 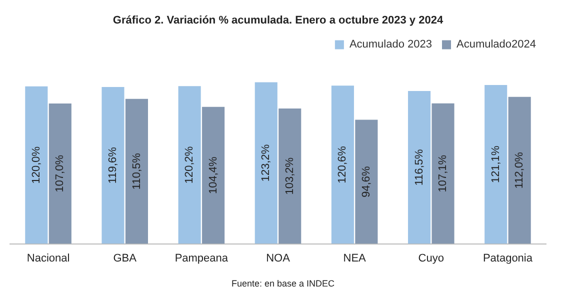 I want to click on source-note: Fuente: en base a INDEC, so click(x=283, y=283).